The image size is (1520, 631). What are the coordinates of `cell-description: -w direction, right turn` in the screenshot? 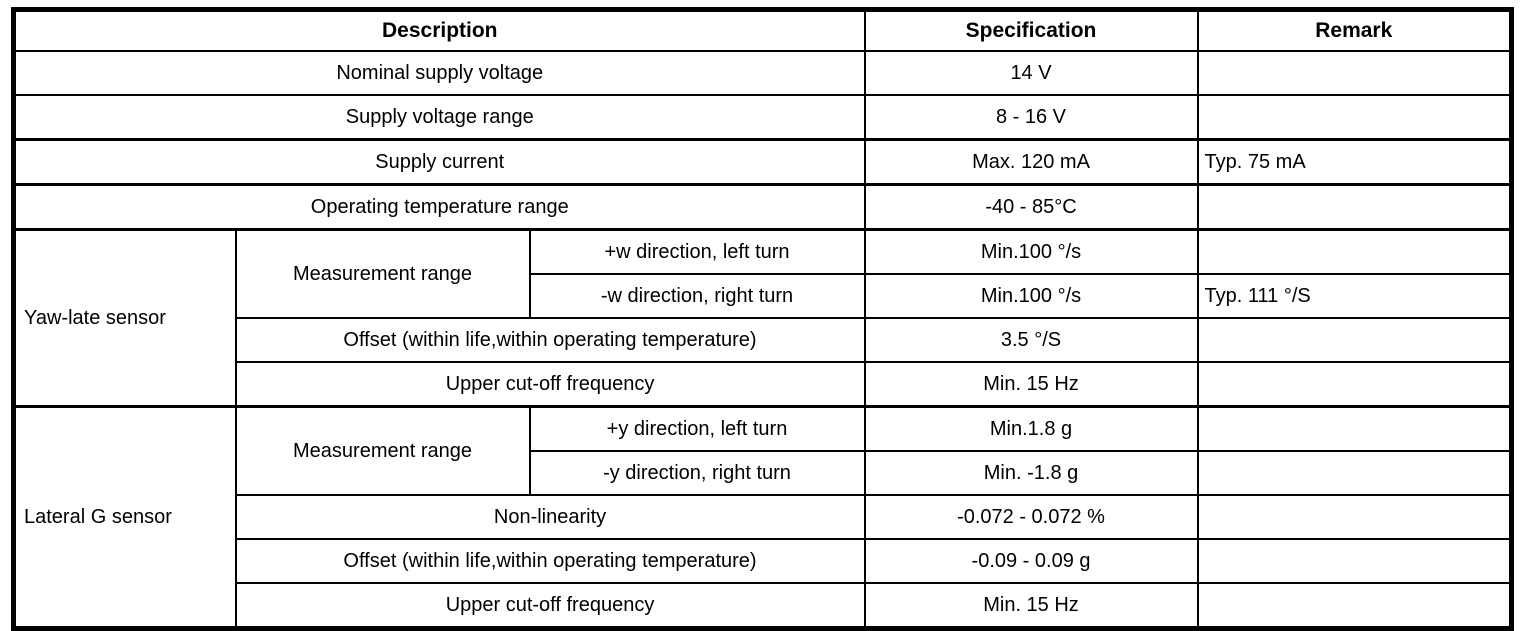 It's located at (697, 296).